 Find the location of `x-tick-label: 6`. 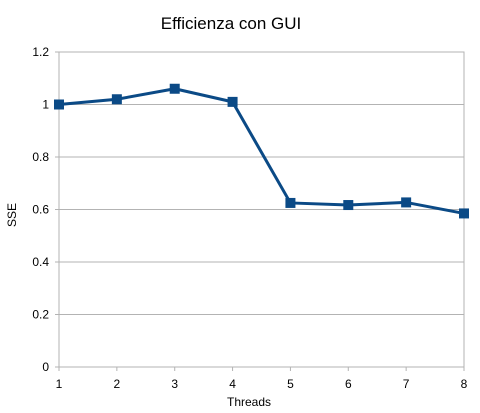

x-tick-label: 6 is located at coordinates (348, 384).